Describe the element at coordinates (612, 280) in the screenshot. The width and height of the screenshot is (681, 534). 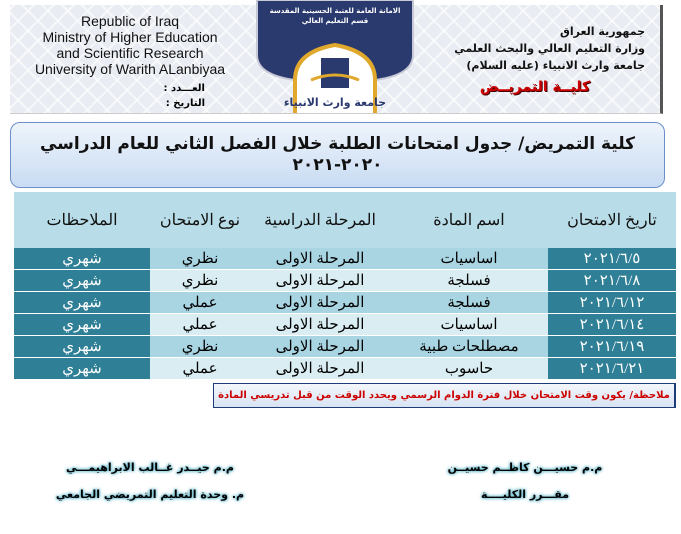
I see `cell-exam-date: ٢٠٢١/٦/٨` at that location.